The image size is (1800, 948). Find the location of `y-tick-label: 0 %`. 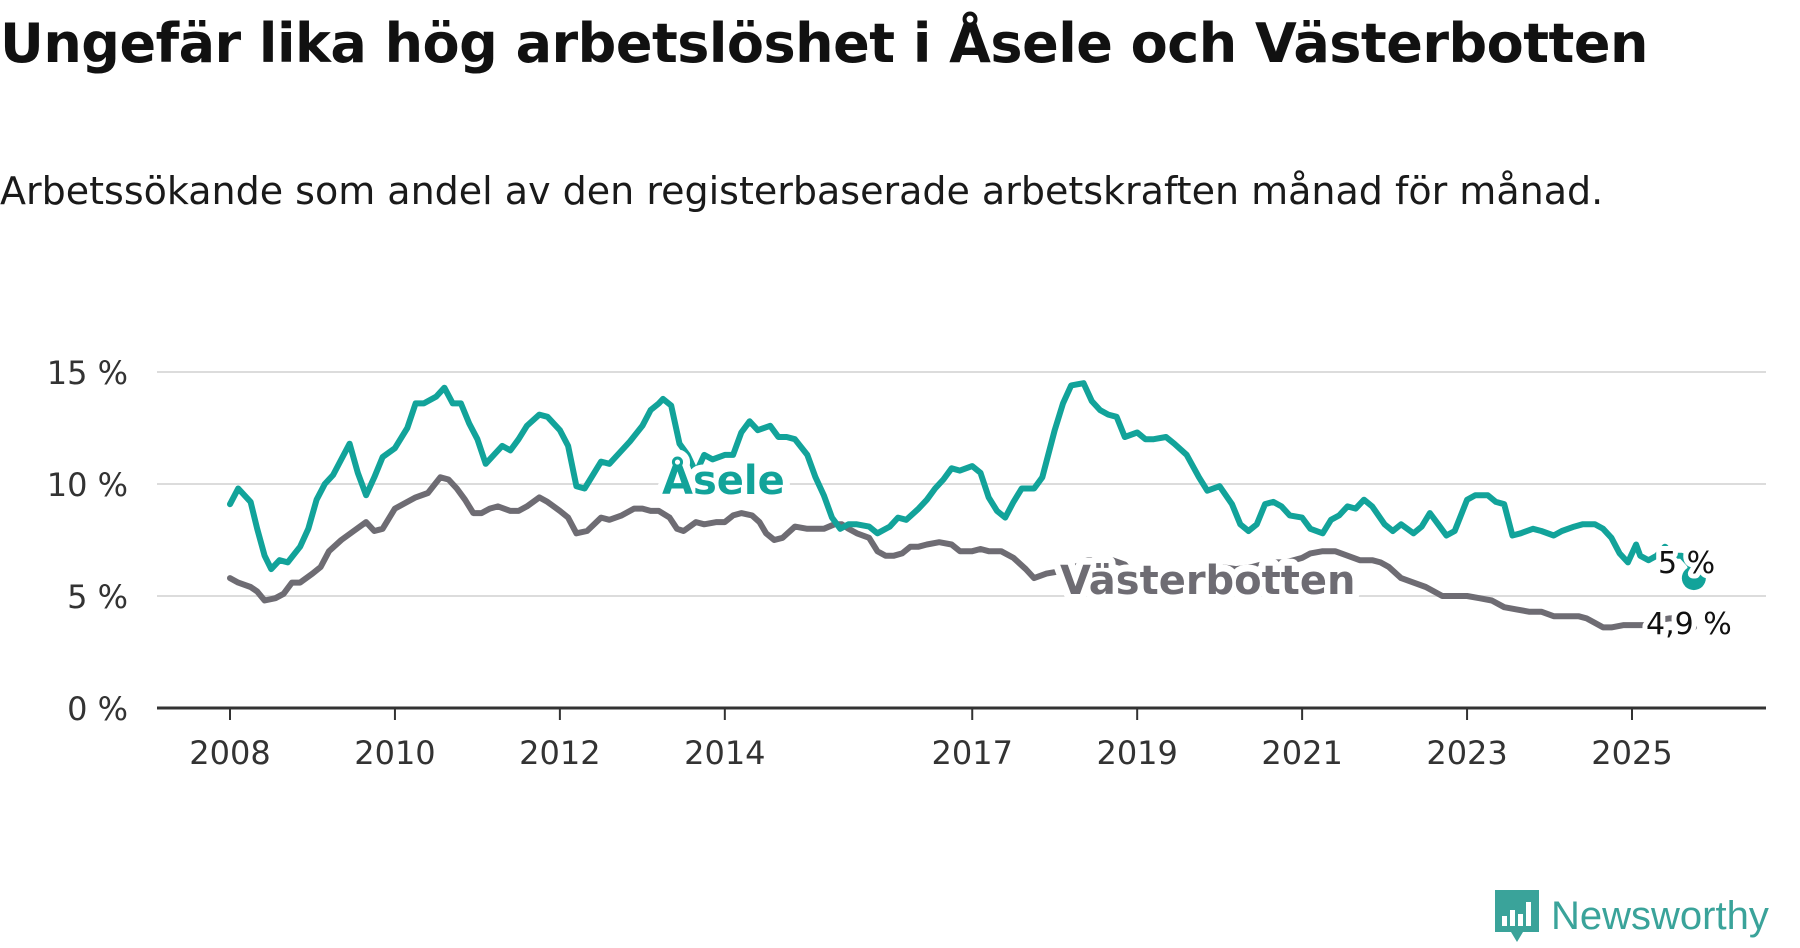

y-tick-label: 0 % is located at coordinates (97, 709).